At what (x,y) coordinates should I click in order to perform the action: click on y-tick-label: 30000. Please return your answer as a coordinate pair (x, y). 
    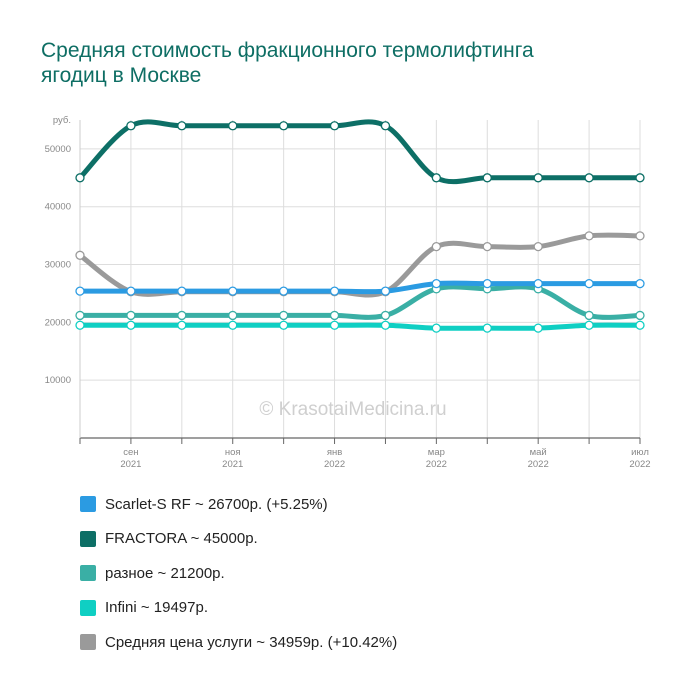
    Looking at the image, I should click on (58, 265).